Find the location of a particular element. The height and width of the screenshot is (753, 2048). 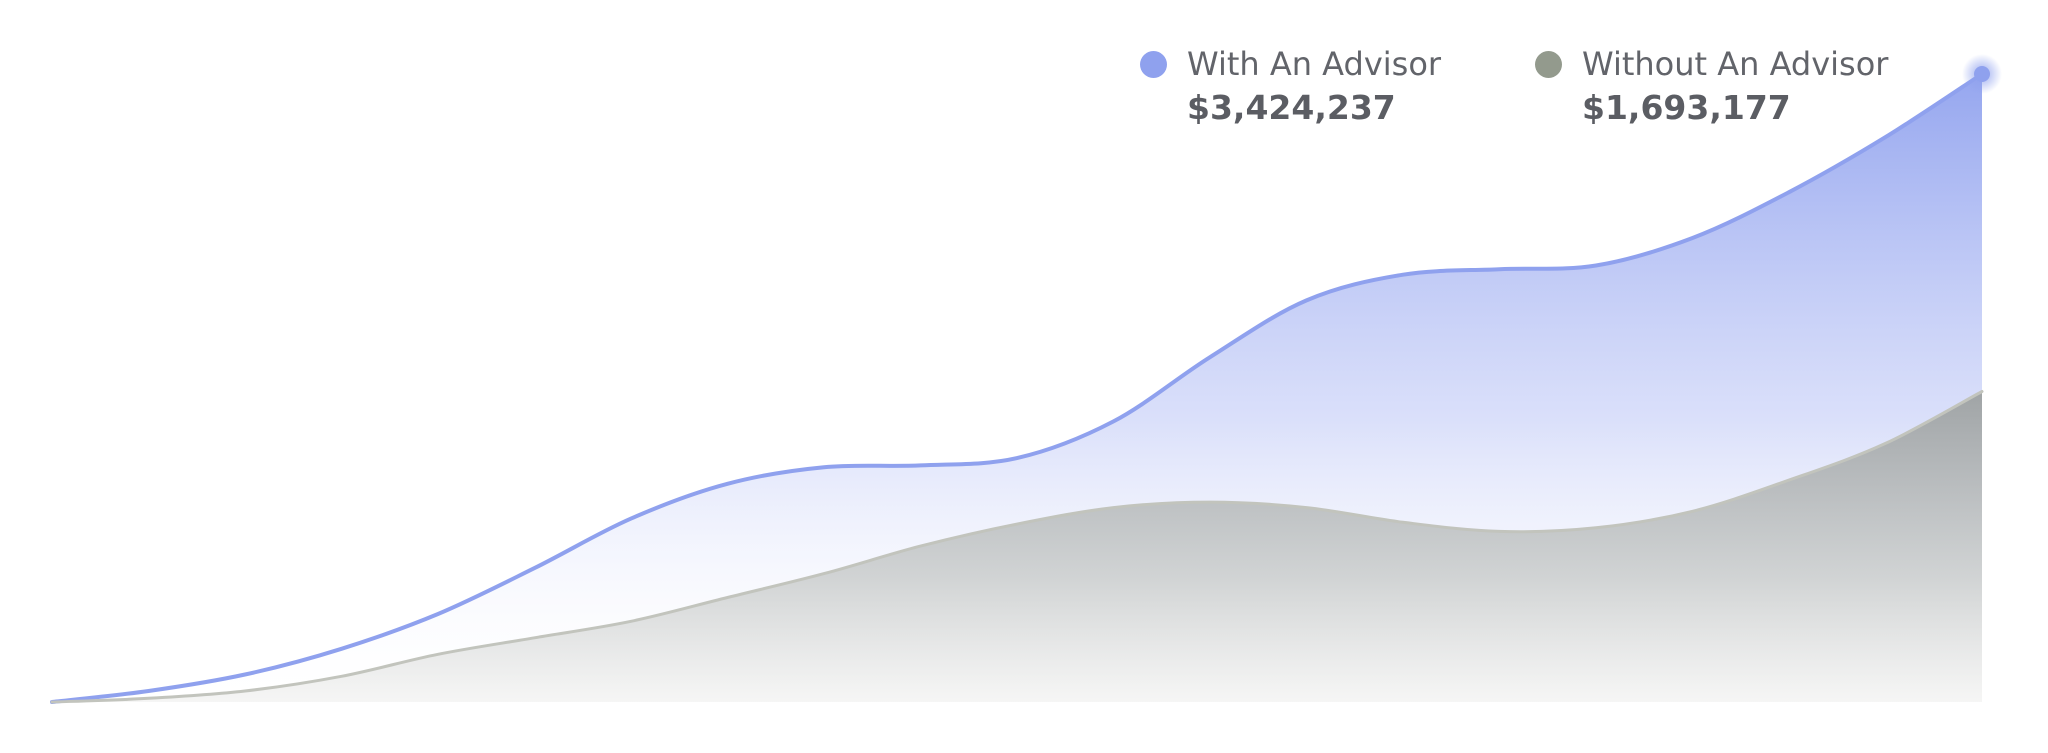

legend-label-with-advisor: With An Advisor is located at coordinates (1314, 64).